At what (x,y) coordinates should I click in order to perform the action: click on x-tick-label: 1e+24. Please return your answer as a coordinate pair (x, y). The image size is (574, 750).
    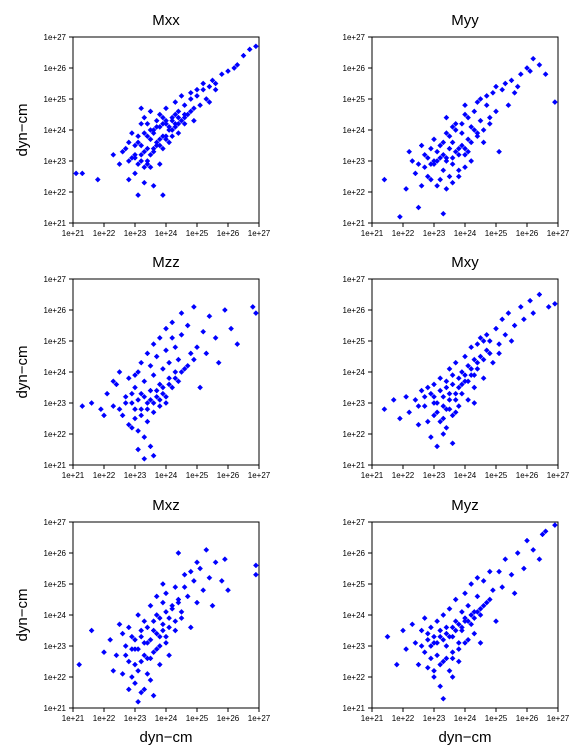
    Looking at the image, I should click on (166, 475).